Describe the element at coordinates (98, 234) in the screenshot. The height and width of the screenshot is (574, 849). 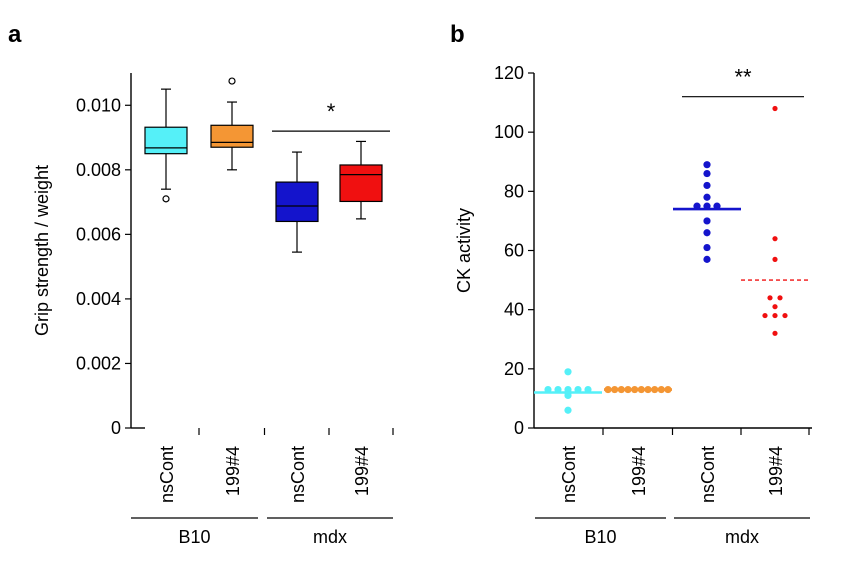
I see `y-tick-label: 0.006` at that location.